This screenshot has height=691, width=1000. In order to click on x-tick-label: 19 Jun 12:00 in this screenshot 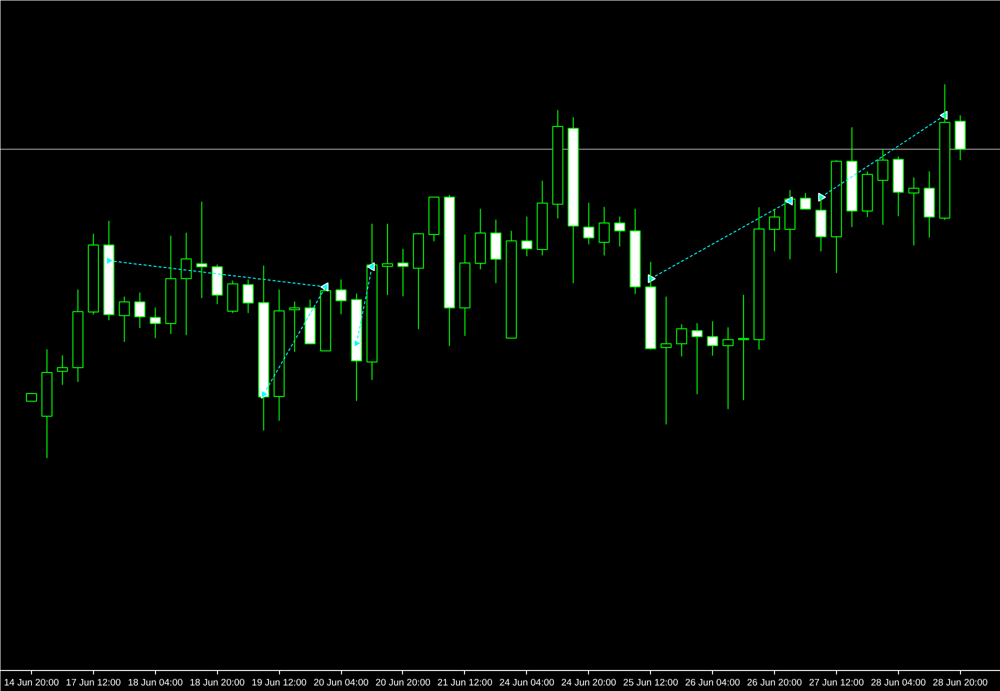, I will do `click(279, 683)`.